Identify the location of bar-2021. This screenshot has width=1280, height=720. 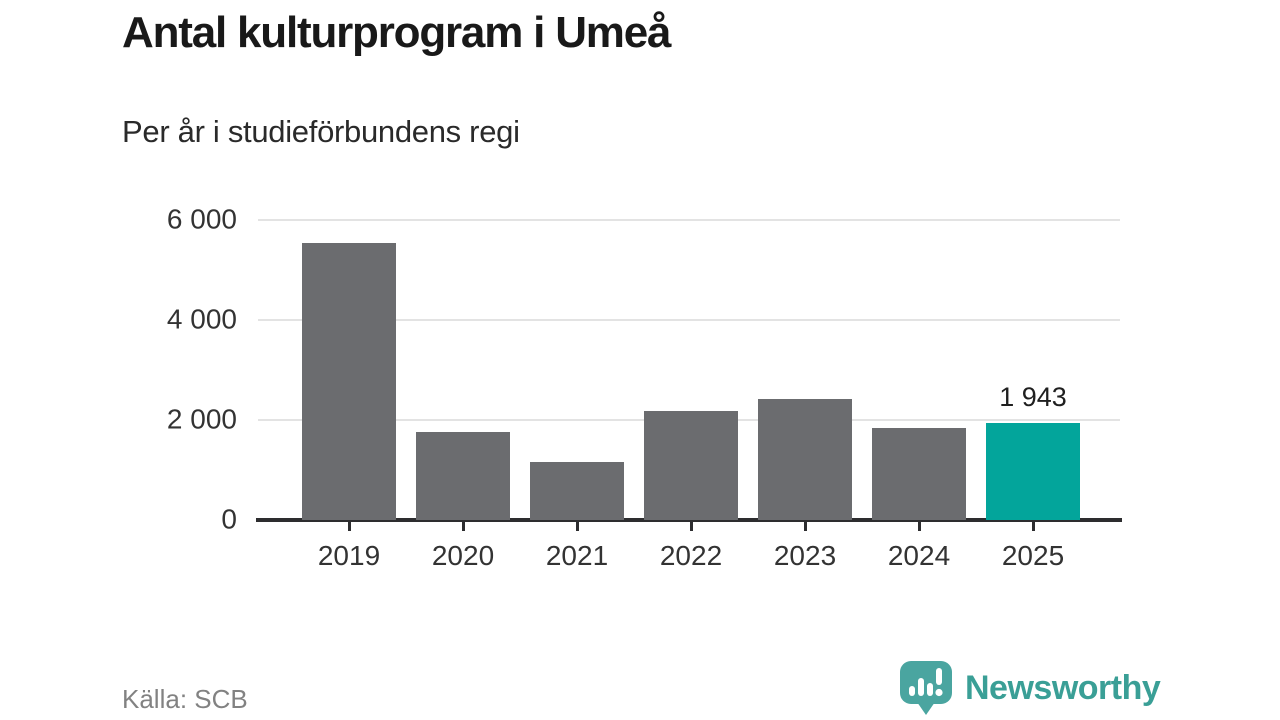
(577, 490).